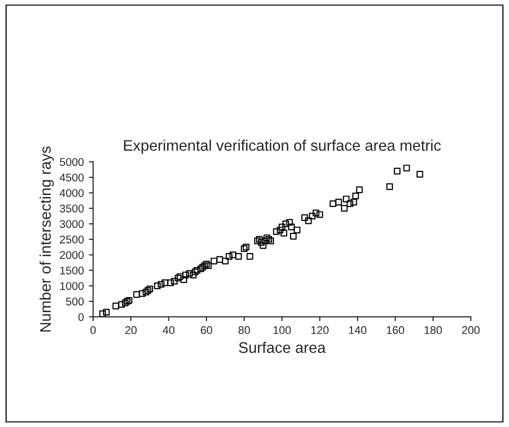 This screenshot has width=509, height=427. Describe the element at coordinates (471, 330) in the screenshot. I see `x-tick-label: 200` at that location.